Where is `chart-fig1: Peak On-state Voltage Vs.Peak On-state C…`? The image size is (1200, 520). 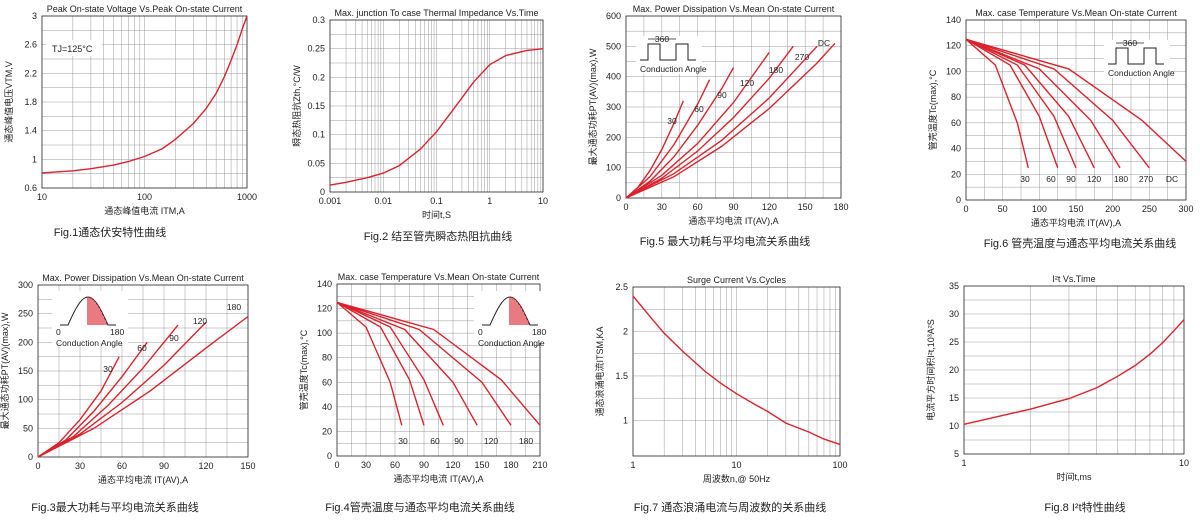
chart-fig1: Peak On-state Voltage Vs.Peak On-state C… is located at coordinates (130, 121).